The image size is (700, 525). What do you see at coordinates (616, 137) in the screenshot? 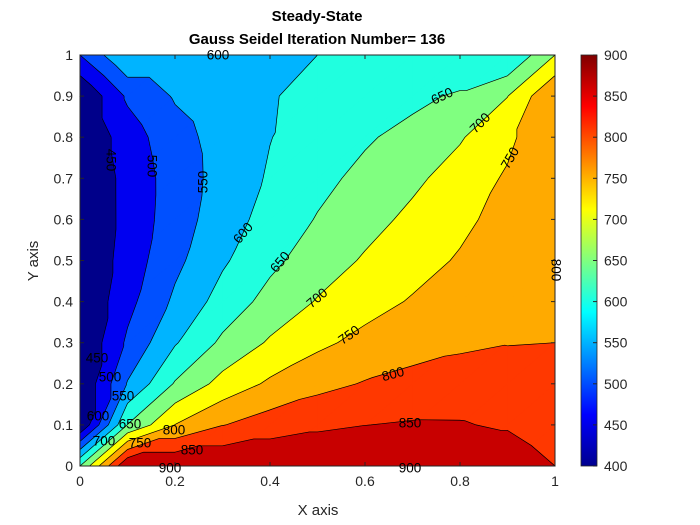
I see `colorbar-tick-label: 800` at bounding box center [616, 137].